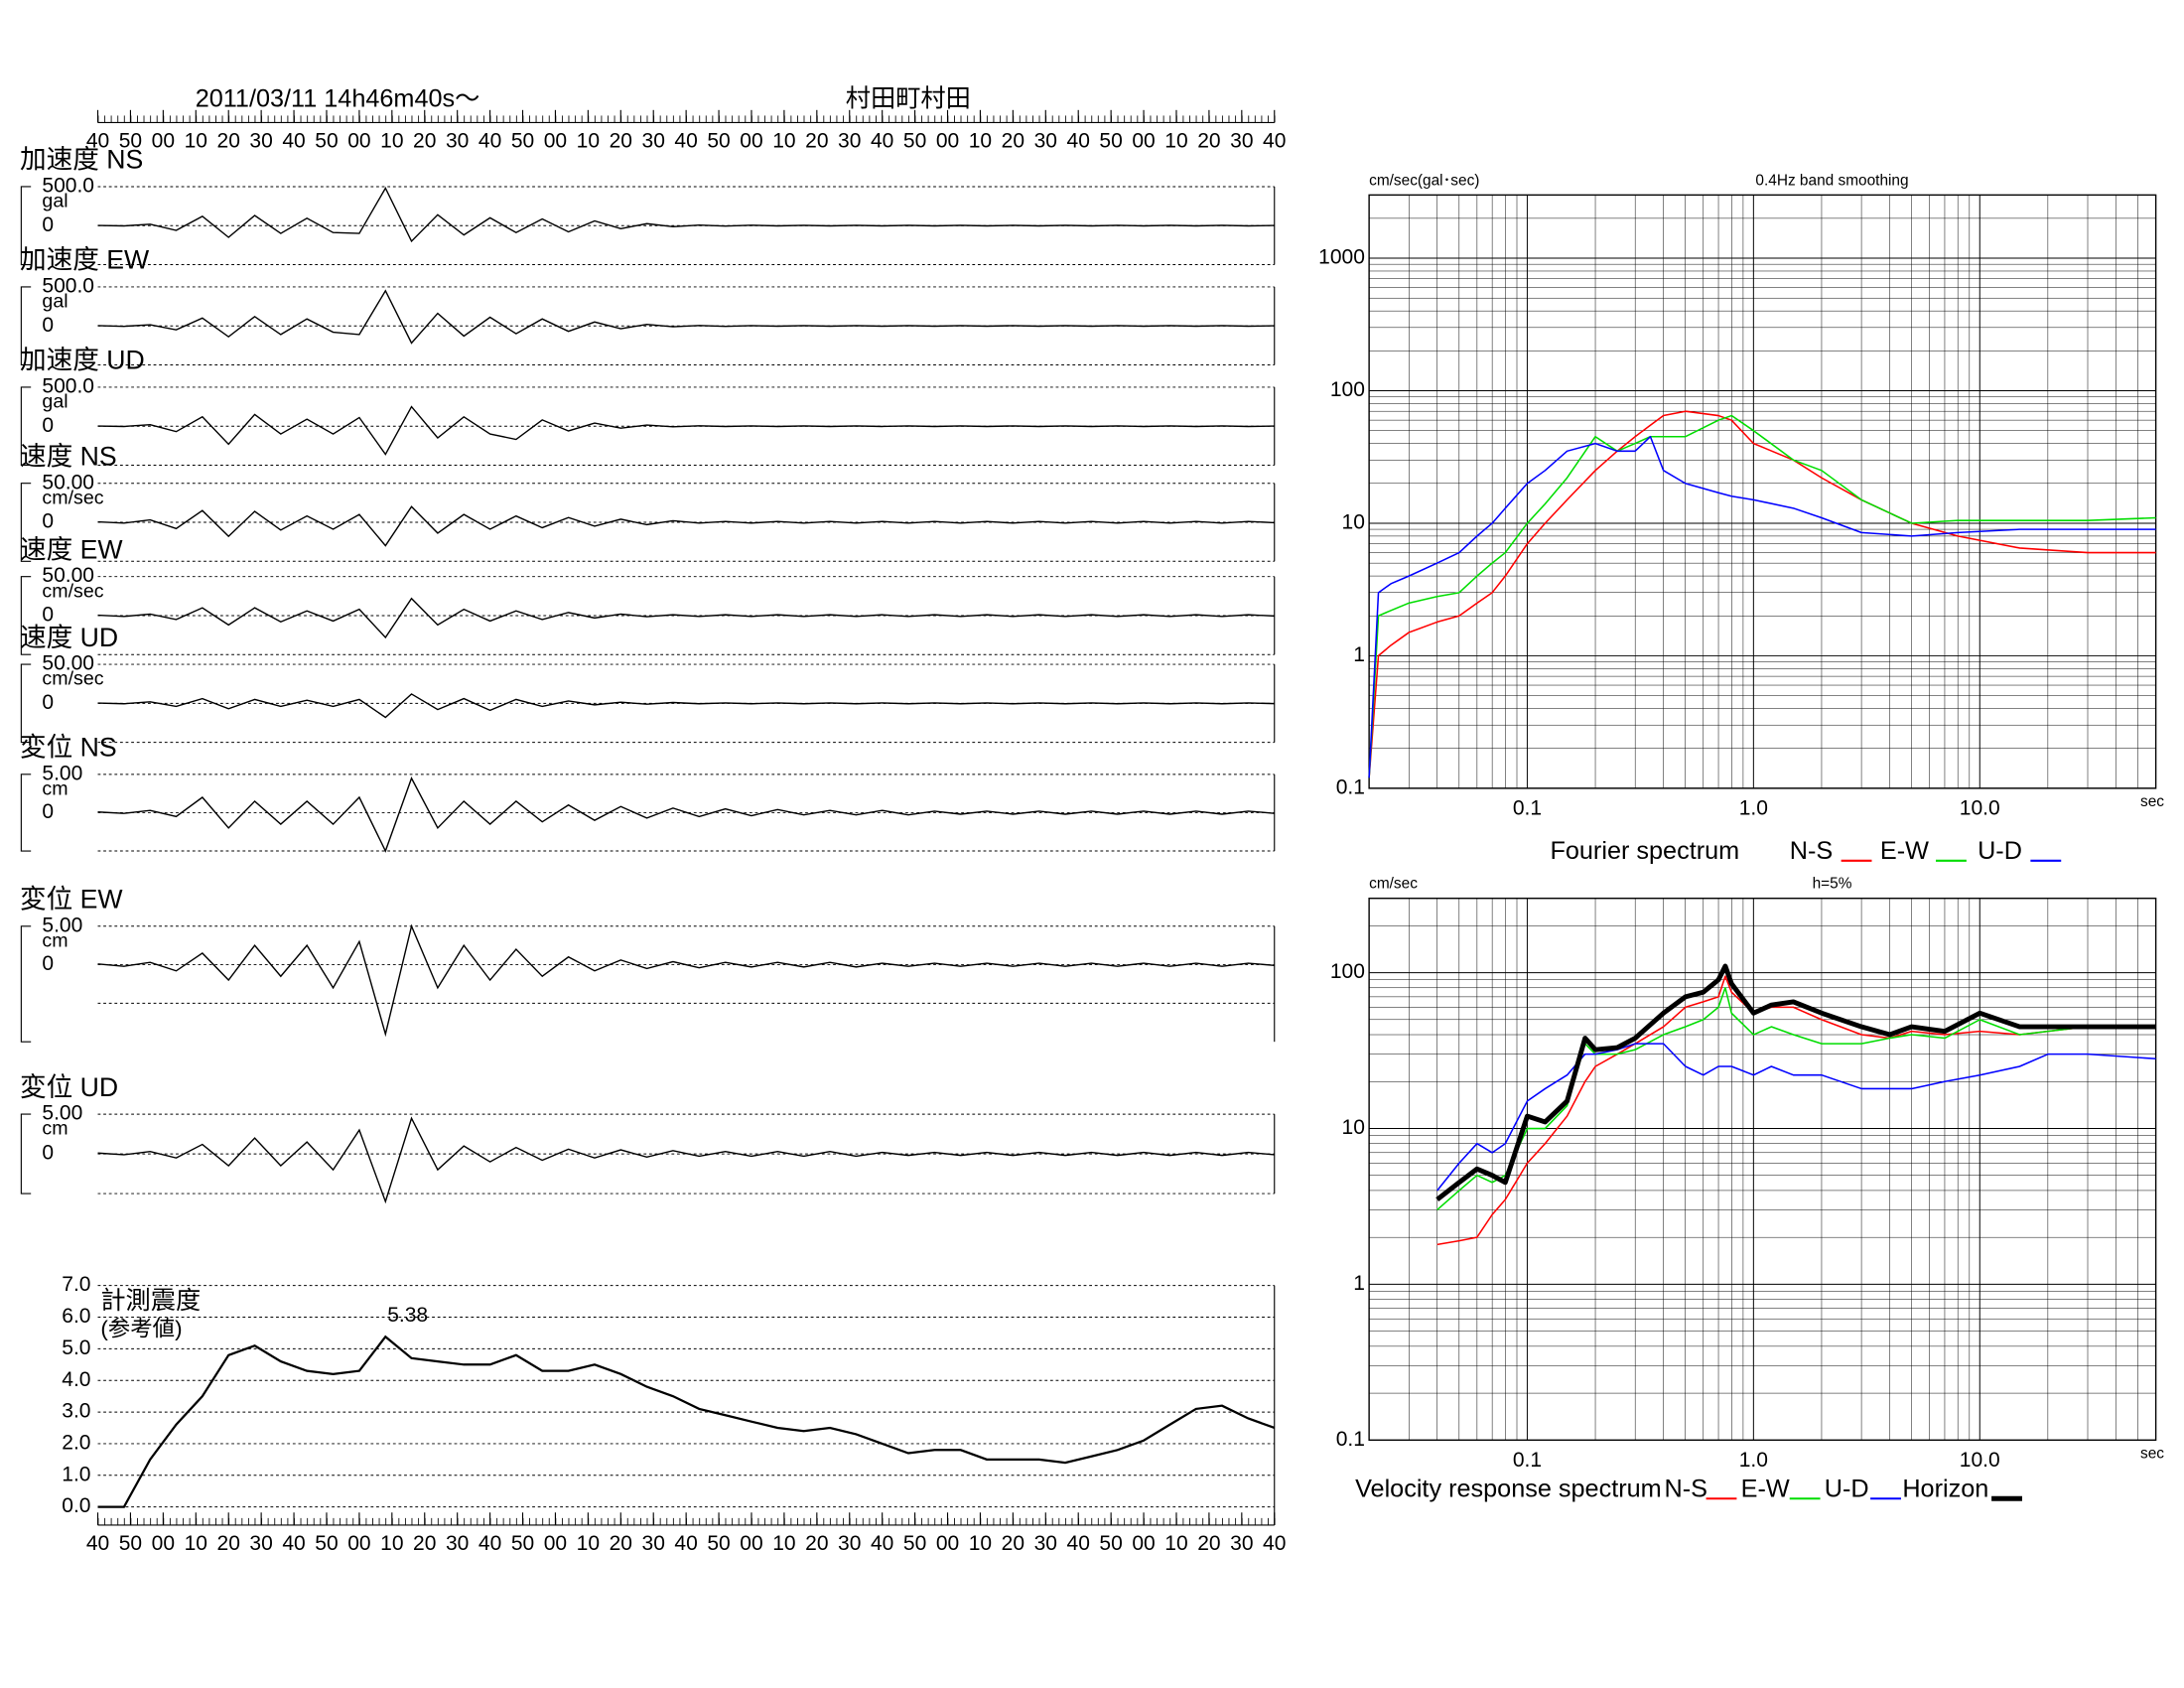 The width and height of the screenshot is (2184, 1688). What do you see at coordinates (1644, 851) in the screenshot?
I see `chart-title: Fourier spectrum` at bounding box center [1644, 851].